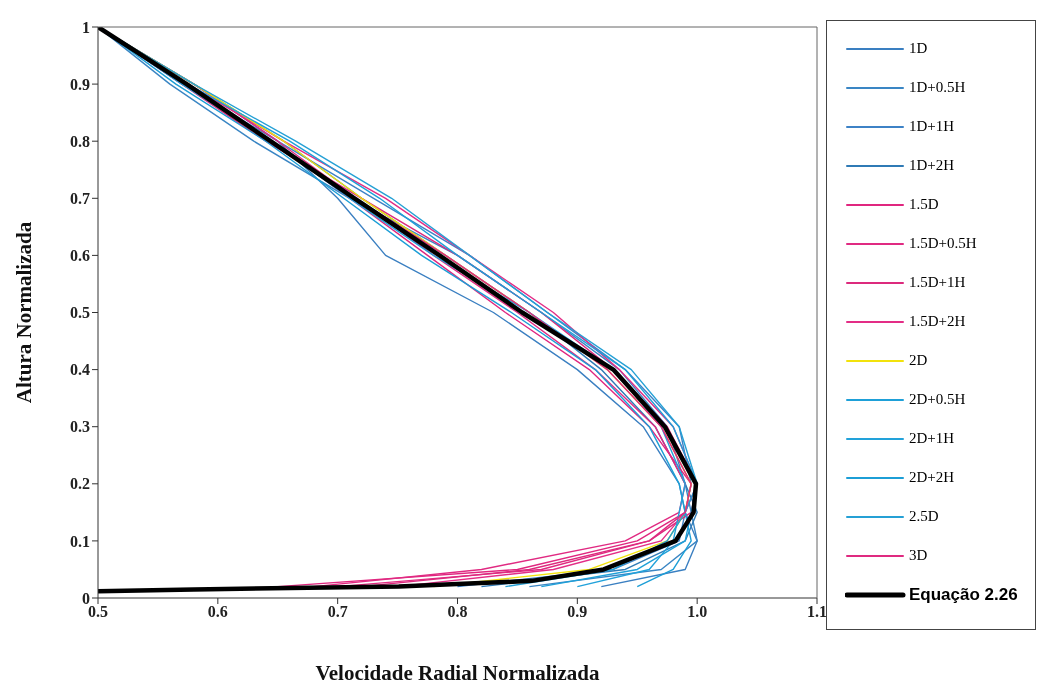  Describe the element at coordinates (932, 477) in the screenshot. I see `legend-label: 2D+2H` at that location.